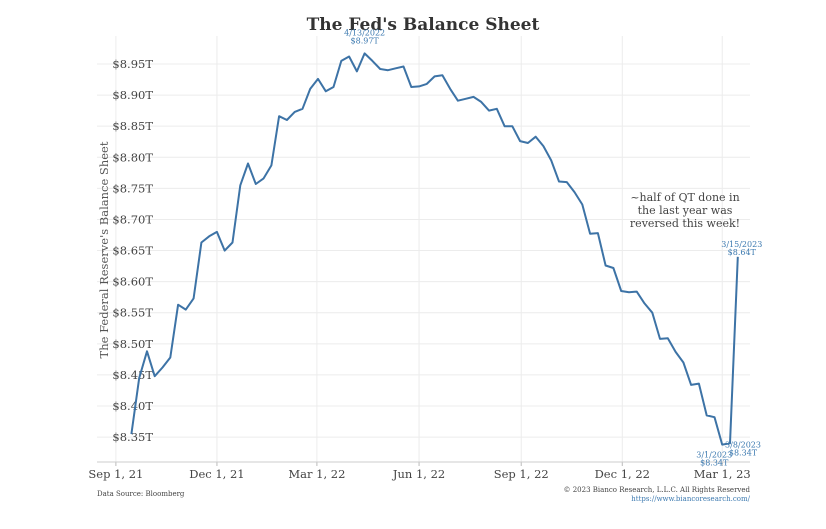 This screenshot has width=826, height=529. Describe the element at coordinates (622, 474) in the screenshot. I see `x-tick-label: Dec 1, 22` at that location.